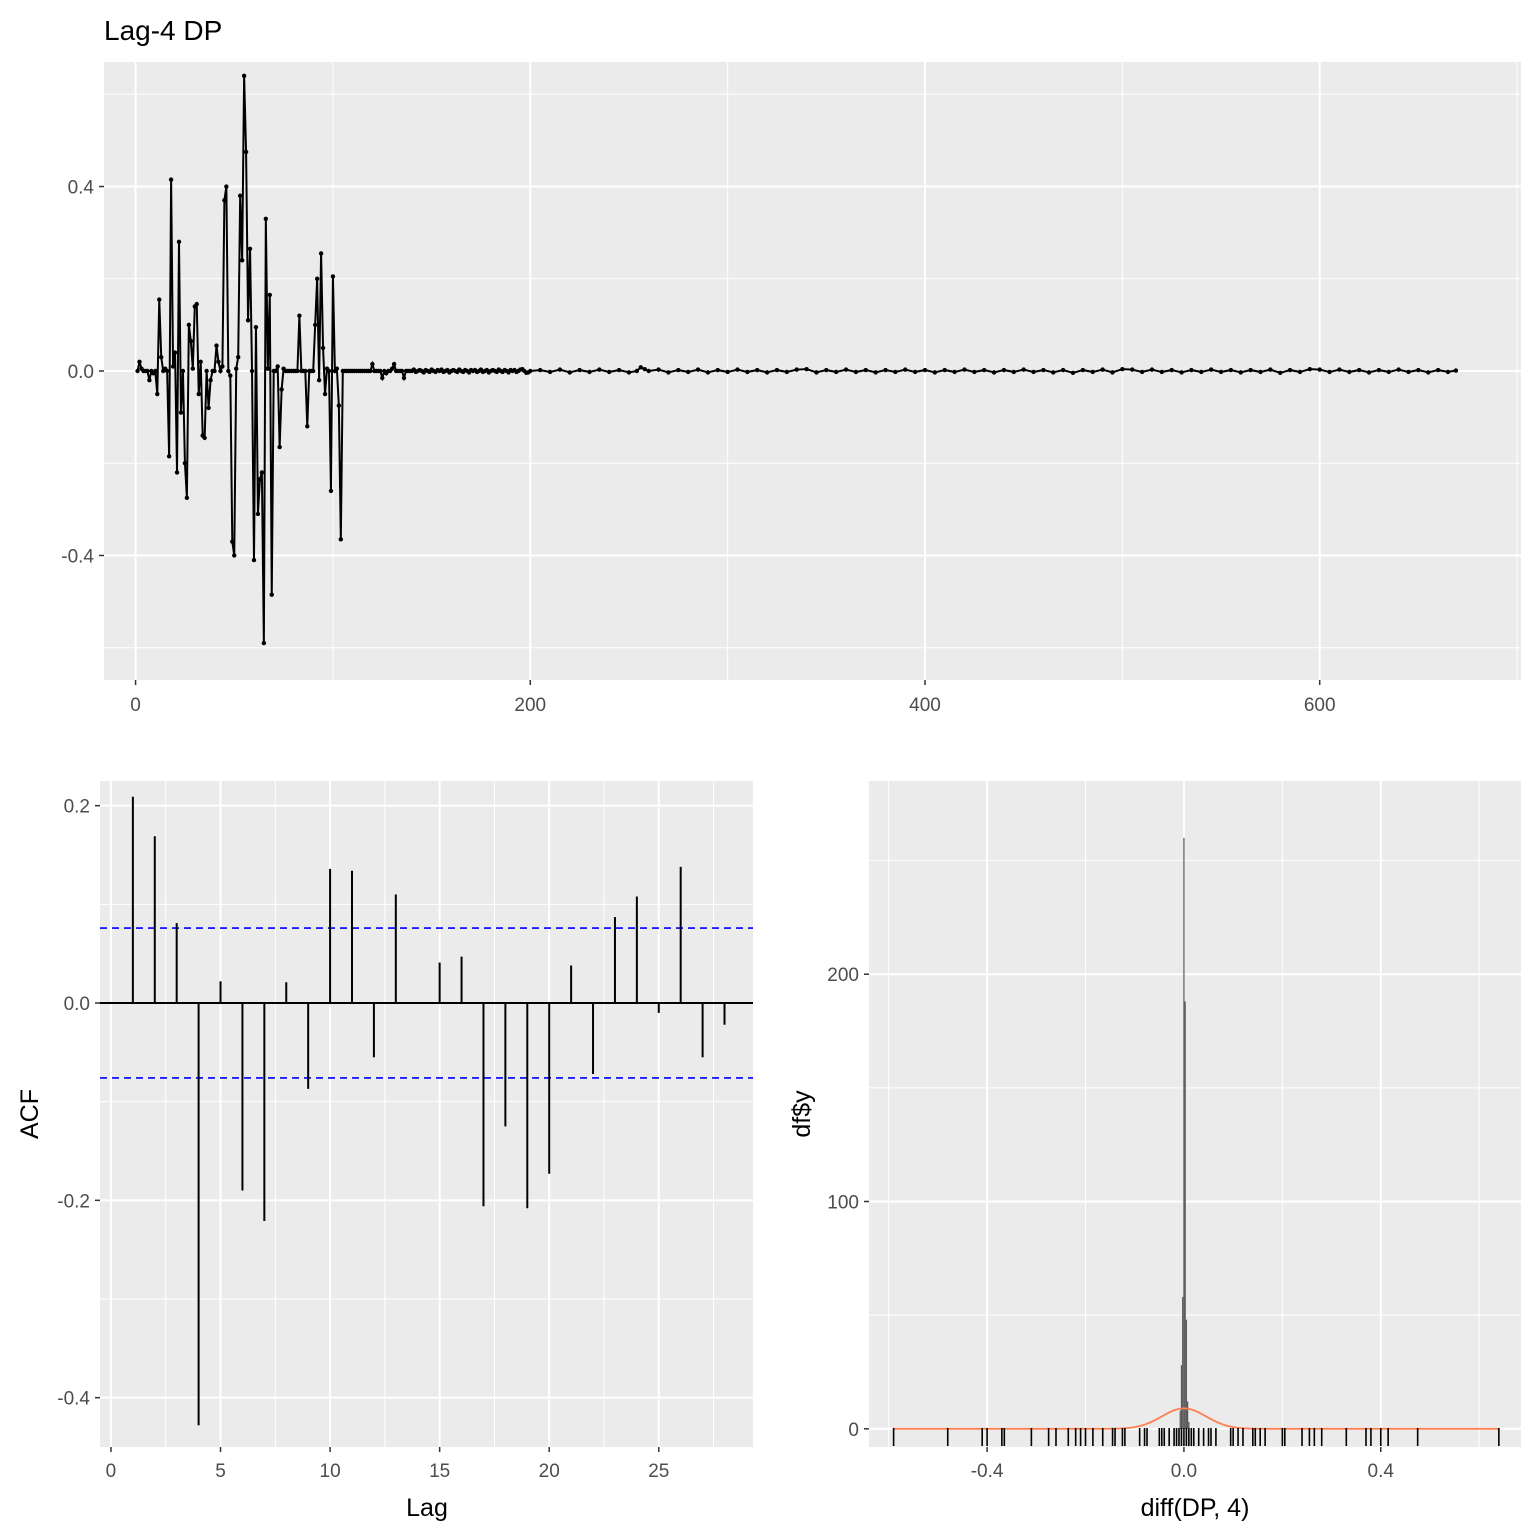 Image resolution: width=1536 pixels, height=1536 pixels. Describe the element at coordinates (1110, 1223) in the screenshot. I see `histogram-ticks: -0.4 0.0 0.4 0 100 200` at that location.